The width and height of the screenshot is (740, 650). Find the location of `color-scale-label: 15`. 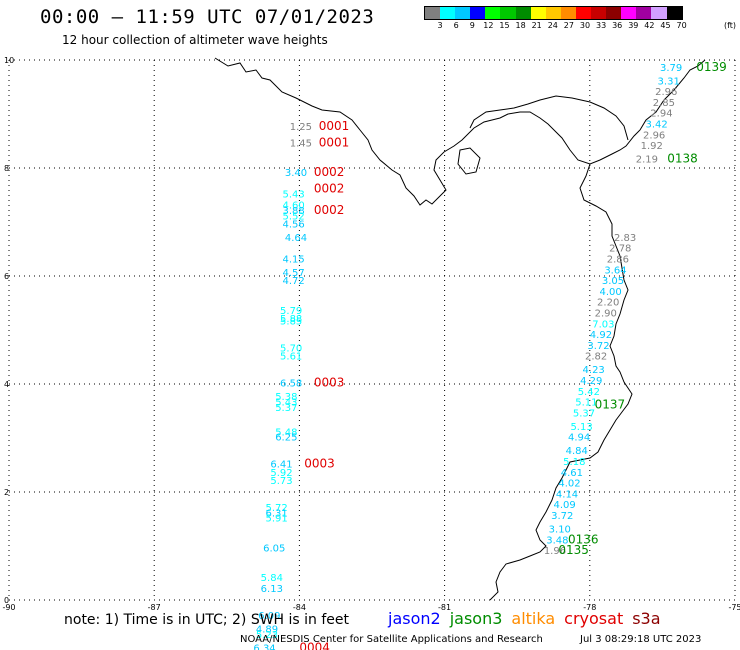

color-scale-label: 15 is located at coordinates (504, 25).